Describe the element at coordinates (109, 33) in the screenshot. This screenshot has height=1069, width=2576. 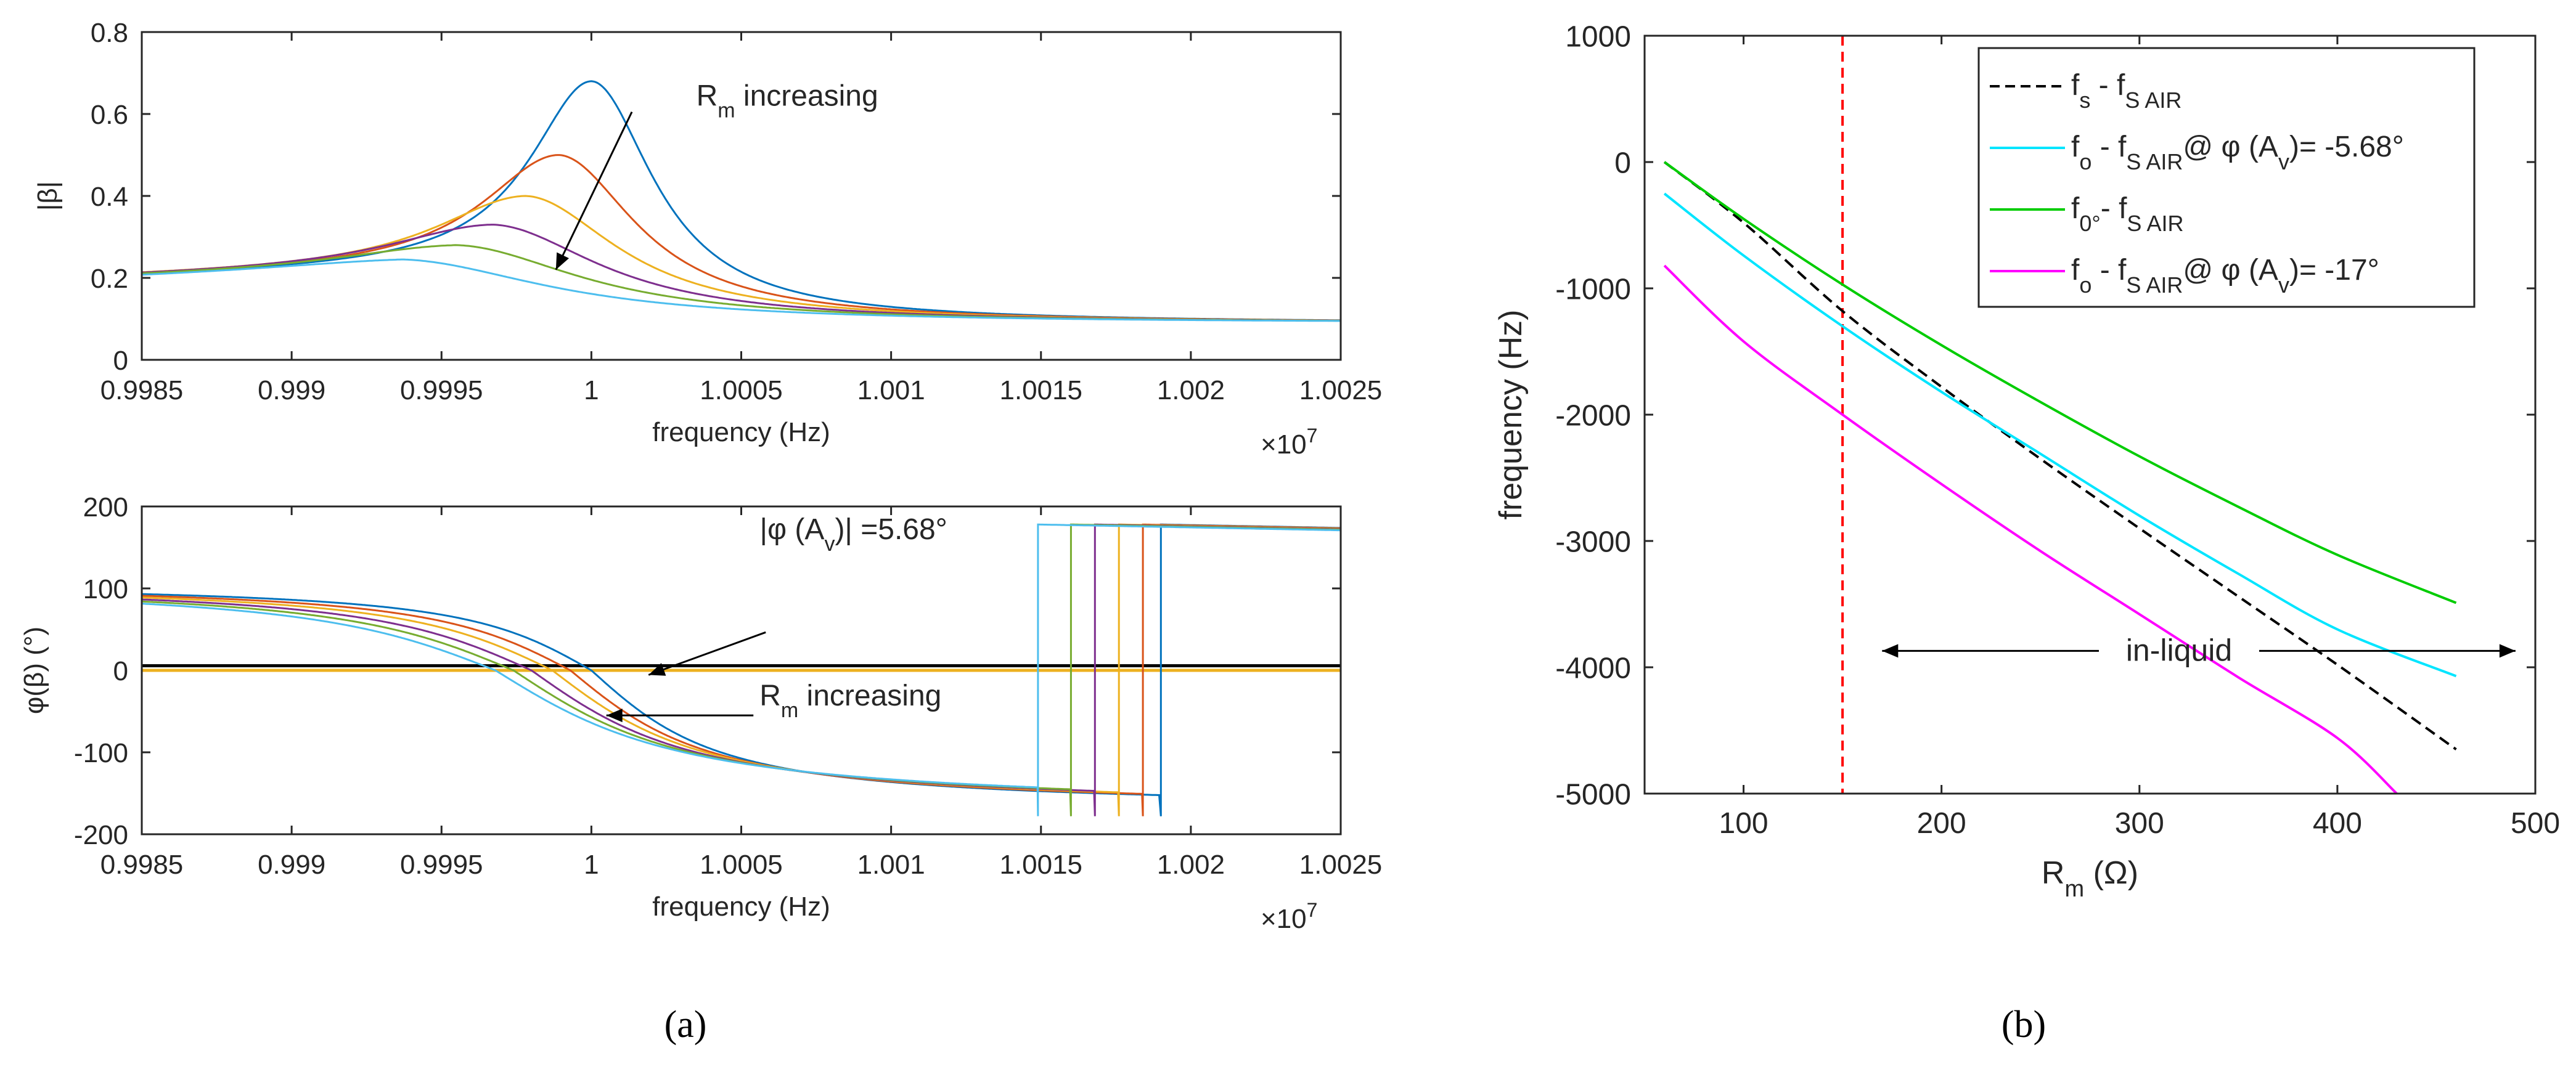
I see `y-tick-label: 0.8` at that location.